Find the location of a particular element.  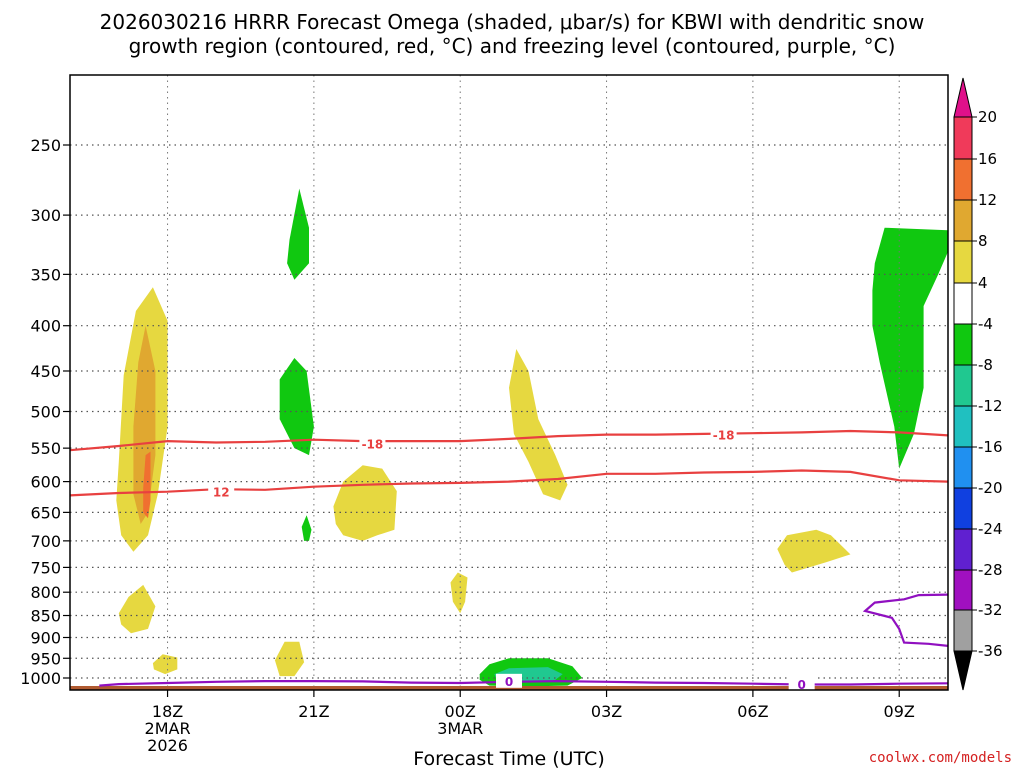

x-tick-label-2-1: 3MAR is located at coordinates (460, 728).